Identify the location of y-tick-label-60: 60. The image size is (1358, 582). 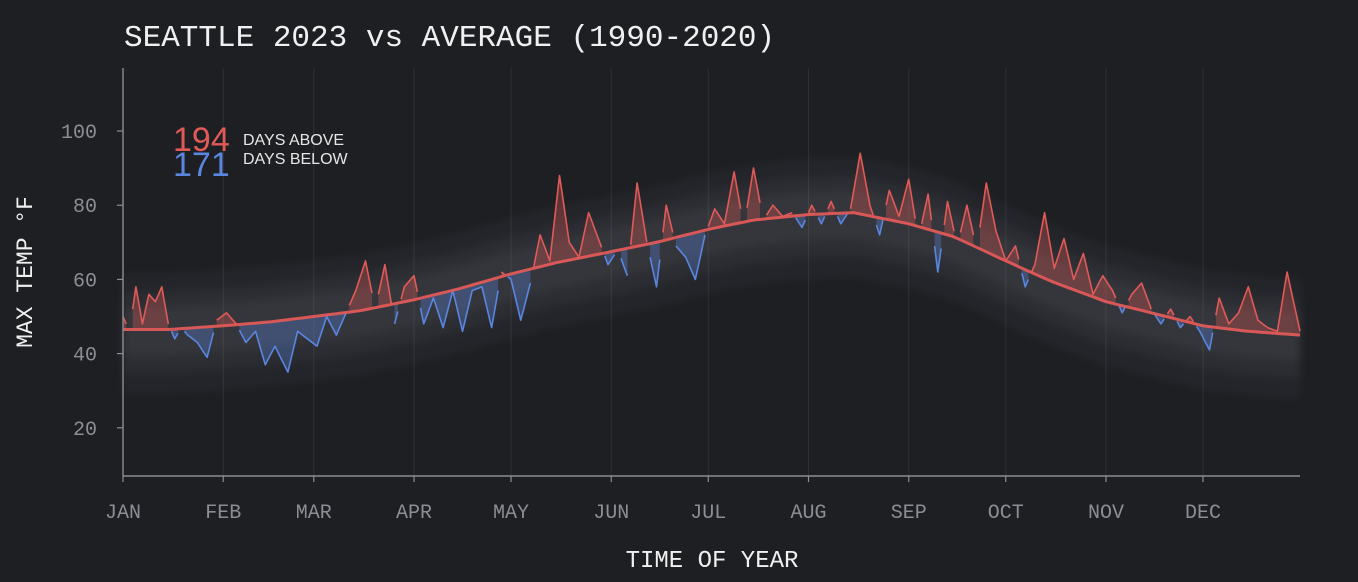
(85, 281).